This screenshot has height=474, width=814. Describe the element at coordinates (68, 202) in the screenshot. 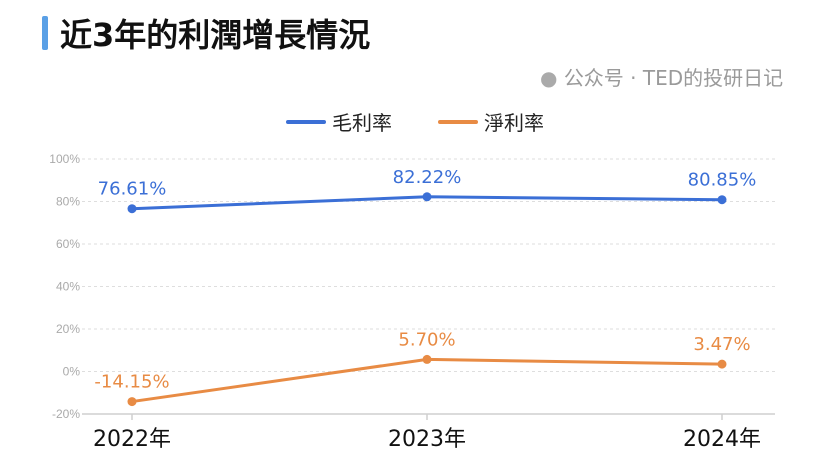

I see `y-tick-label: 80%` at that location.